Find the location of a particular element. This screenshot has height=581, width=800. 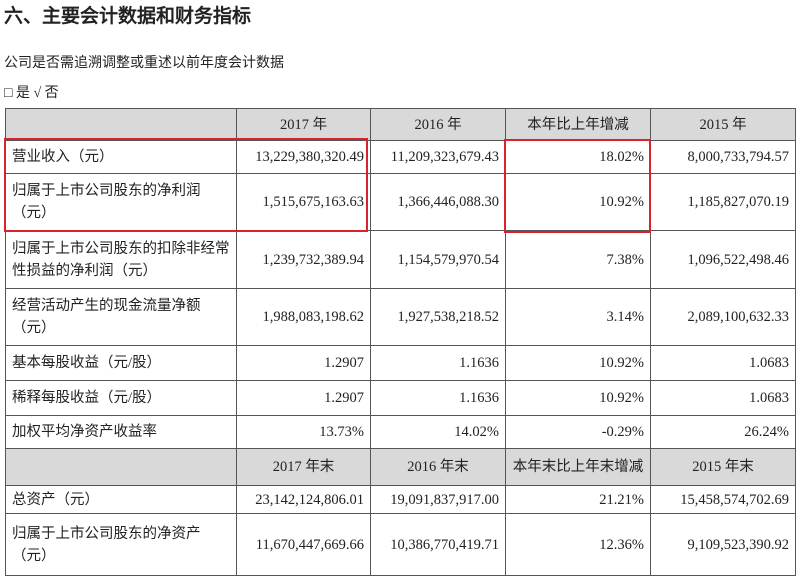

cell: 1,366,446,088.30 is located at coordinates (438, 202).